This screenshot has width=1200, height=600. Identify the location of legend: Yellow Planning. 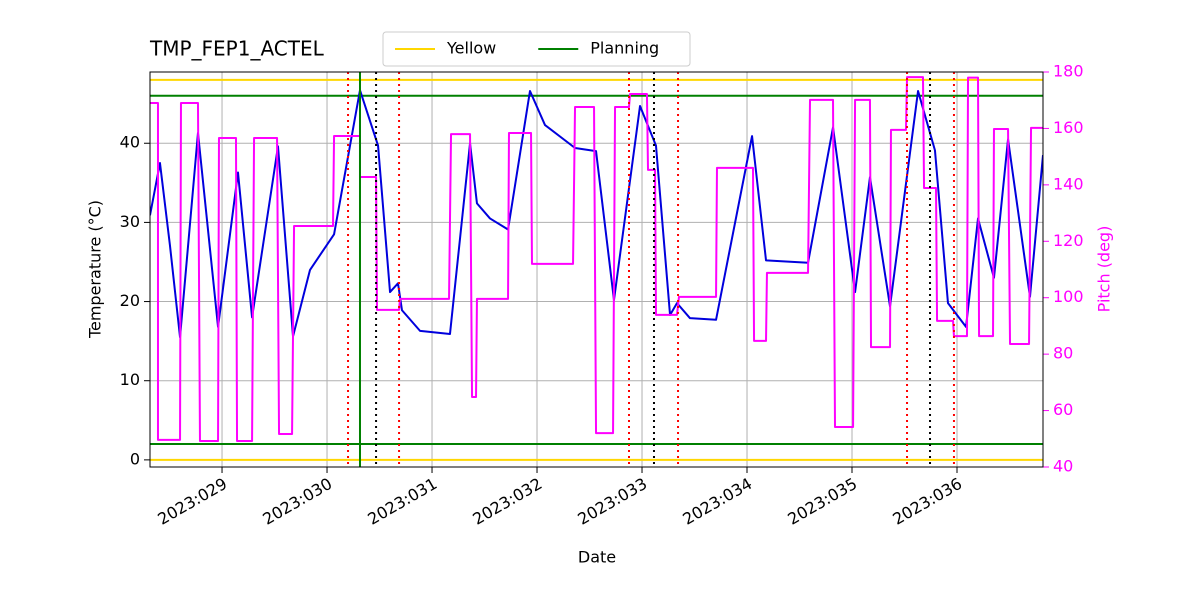
(536, 49).